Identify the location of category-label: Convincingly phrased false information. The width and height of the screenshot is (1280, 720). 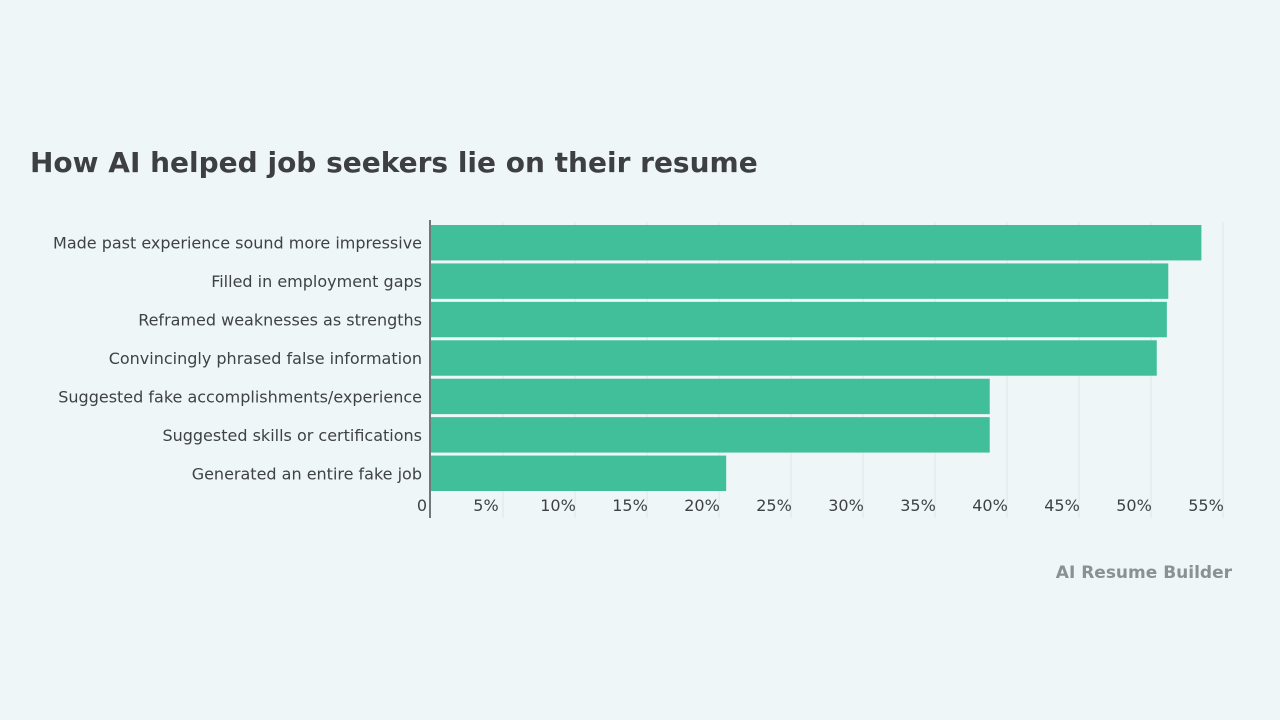
(265, 358).